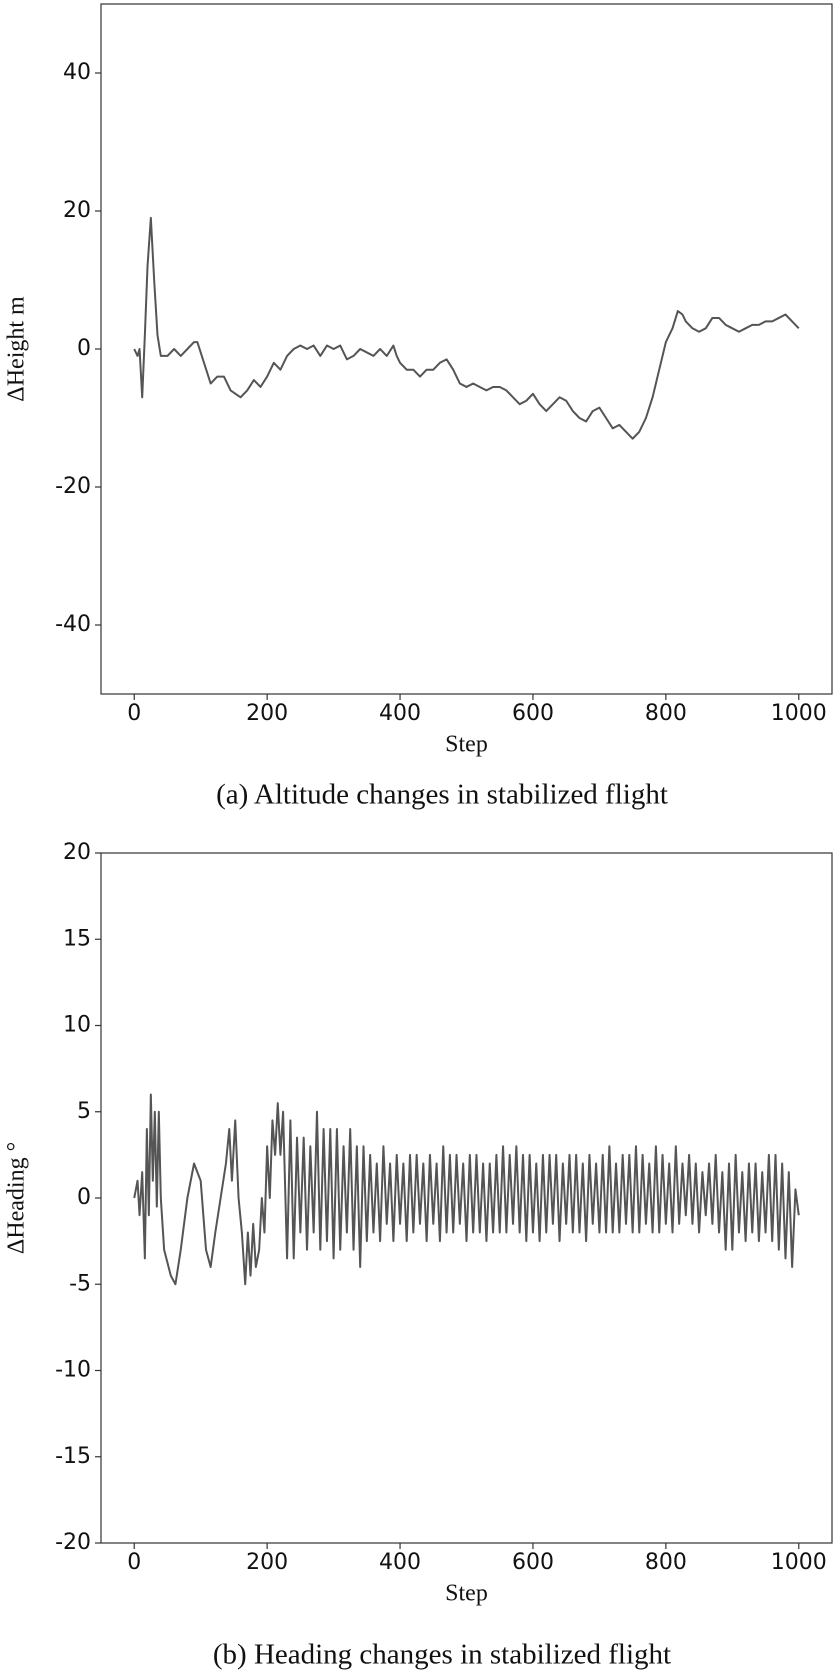 This screenshot has width=835, height=1674. What do you see at coordinates (17, 349) in the screenshot?
I see `y-axis-label: ΔHeight m` at bounding box center [17, 349].